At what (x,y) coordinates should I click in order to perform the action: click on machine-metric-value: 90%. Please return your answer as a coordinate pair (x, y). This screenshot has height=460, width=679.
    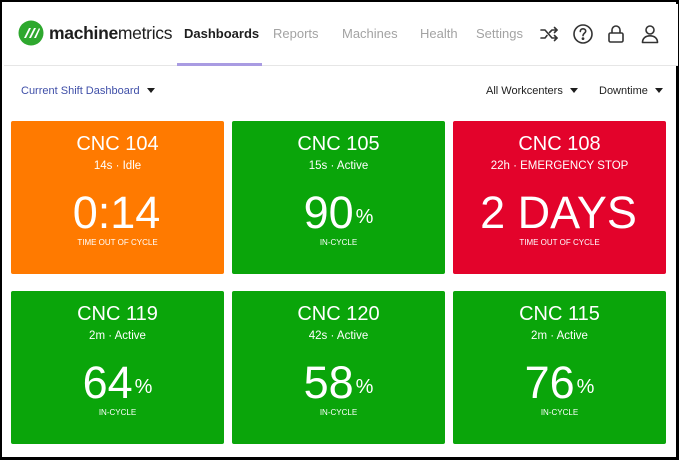
    Looking at the image, I should click on (338, 212).